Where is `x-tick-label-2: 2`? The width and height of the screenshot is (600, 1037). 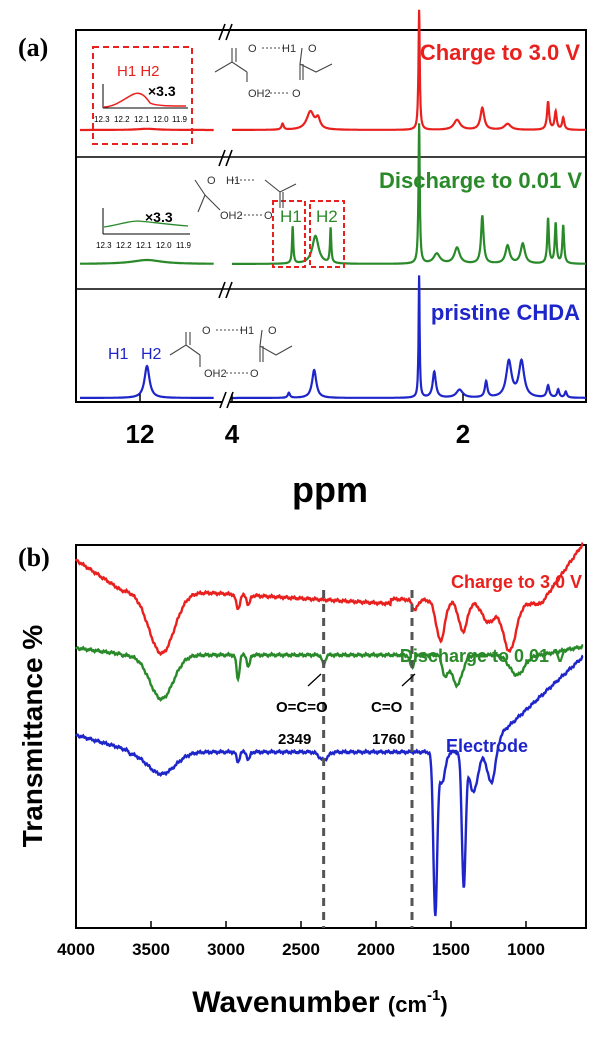 x-tick-label-2: 2 is located at coordinates (463, 434).